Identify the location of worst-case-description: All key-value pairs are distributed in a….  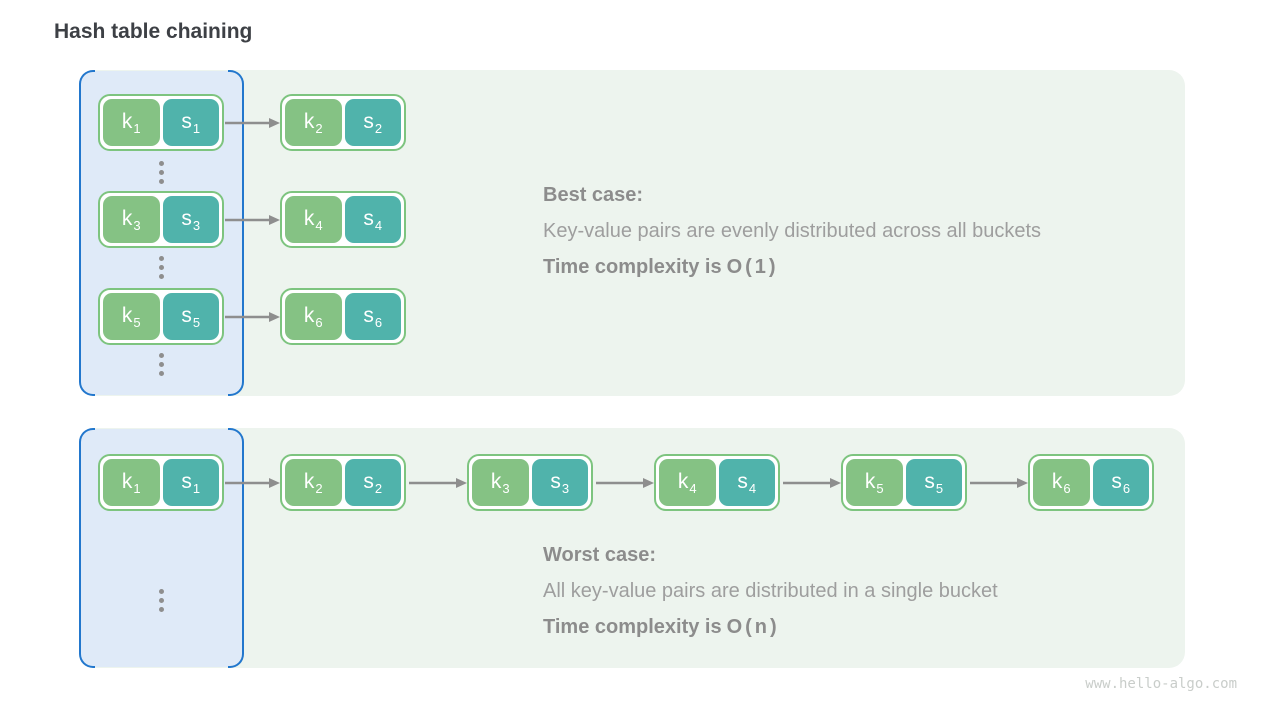
(770, 591).